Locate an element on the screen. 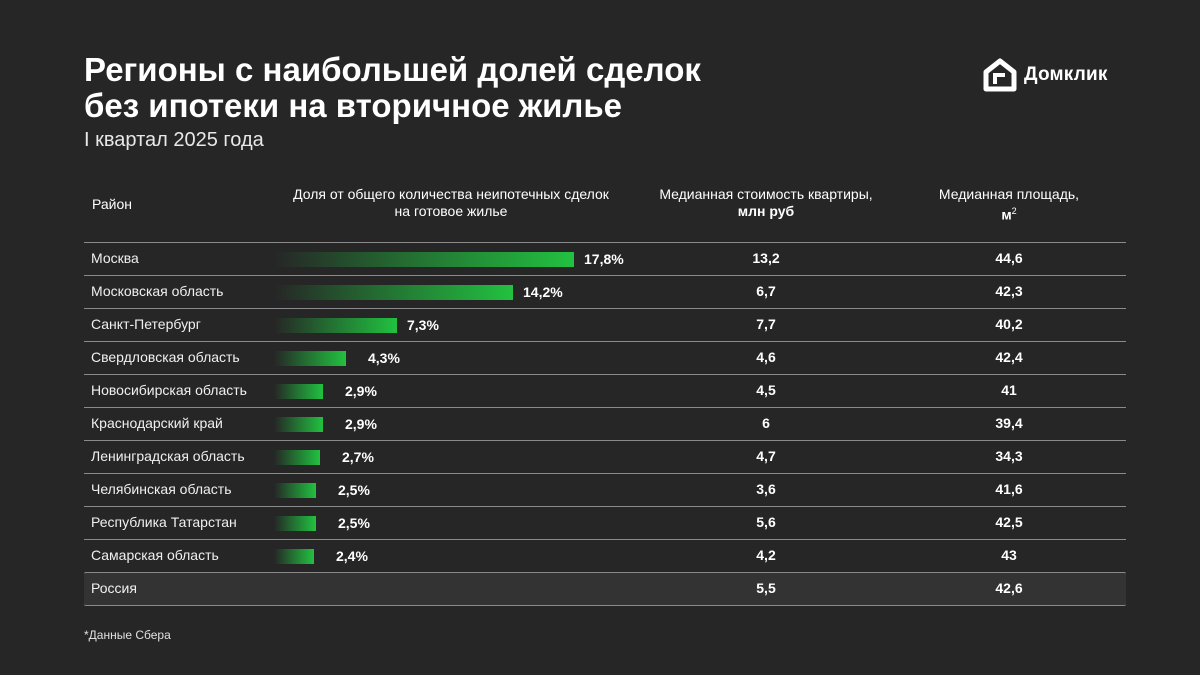 This screenshot has height=675, width=1200. bar-container: 7,3% is located at coordinates (474, 325).